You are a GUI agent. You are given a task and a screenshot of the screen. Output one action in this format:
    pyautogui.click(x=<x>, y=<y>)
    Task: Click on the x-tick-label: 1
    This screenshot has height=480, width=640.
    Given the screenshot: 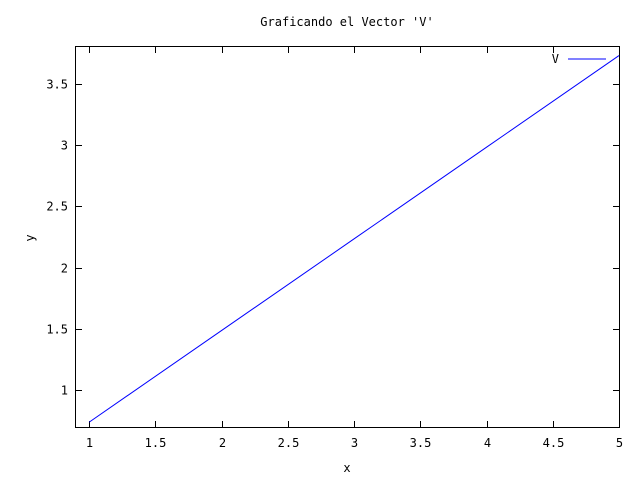 What is the action you would take?
    pyautogui.click(x=89, y=443)
    